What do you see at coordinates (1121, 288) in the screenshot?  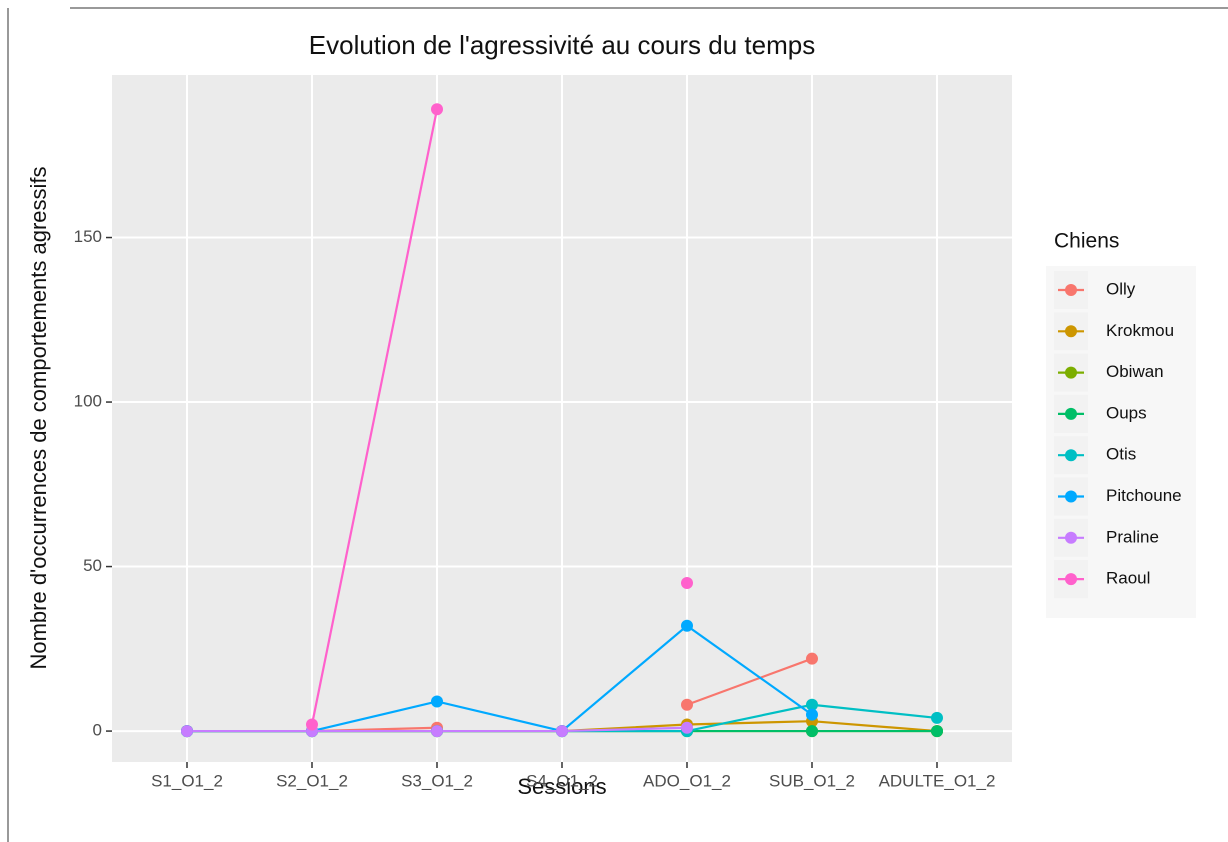 I see `legend-label: Olly` at bounding box center [1121, 288].